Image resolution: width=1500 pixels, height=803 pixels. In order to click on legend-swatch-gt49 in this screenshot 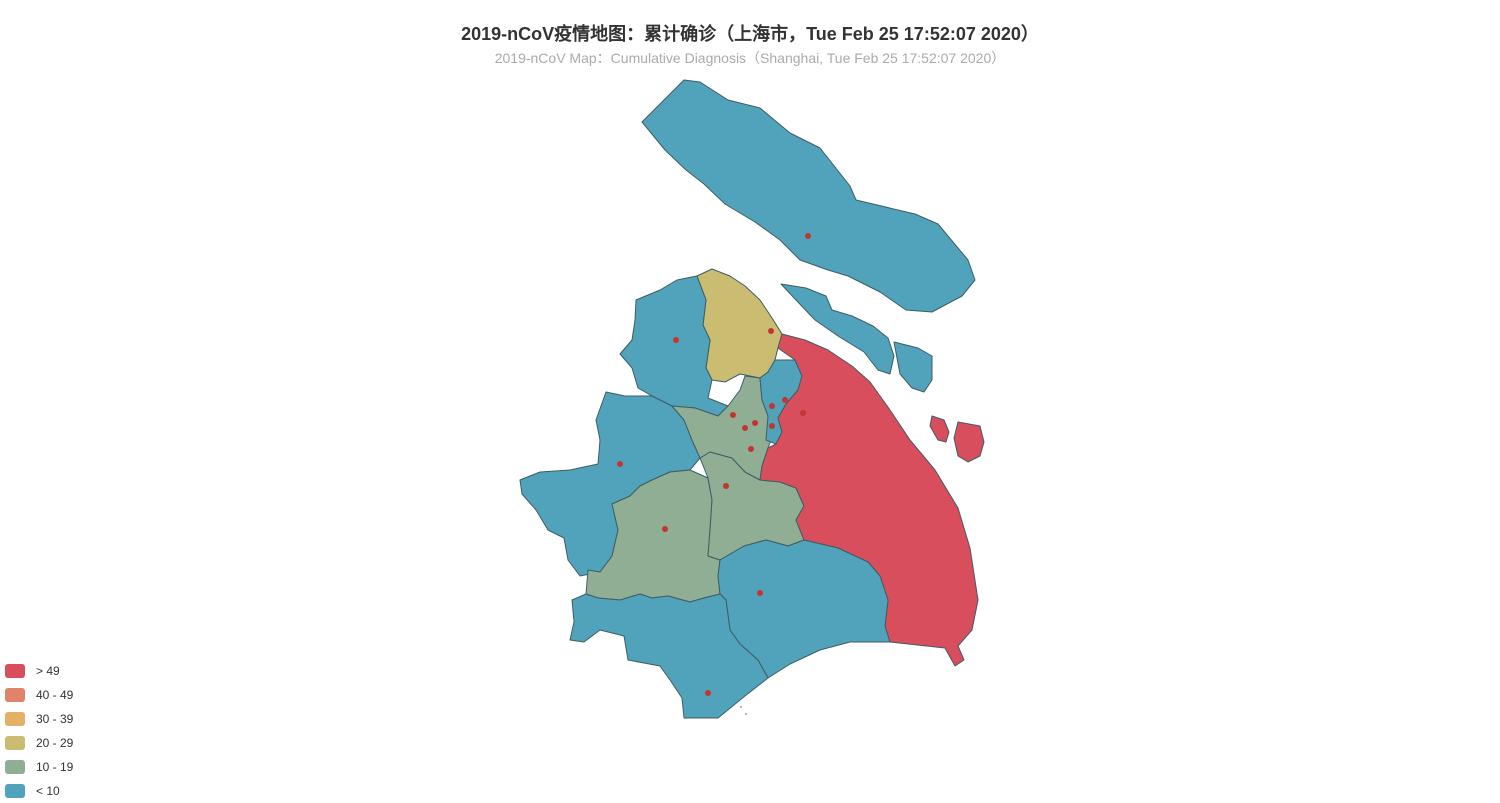, I will do `click(15, 671)`.